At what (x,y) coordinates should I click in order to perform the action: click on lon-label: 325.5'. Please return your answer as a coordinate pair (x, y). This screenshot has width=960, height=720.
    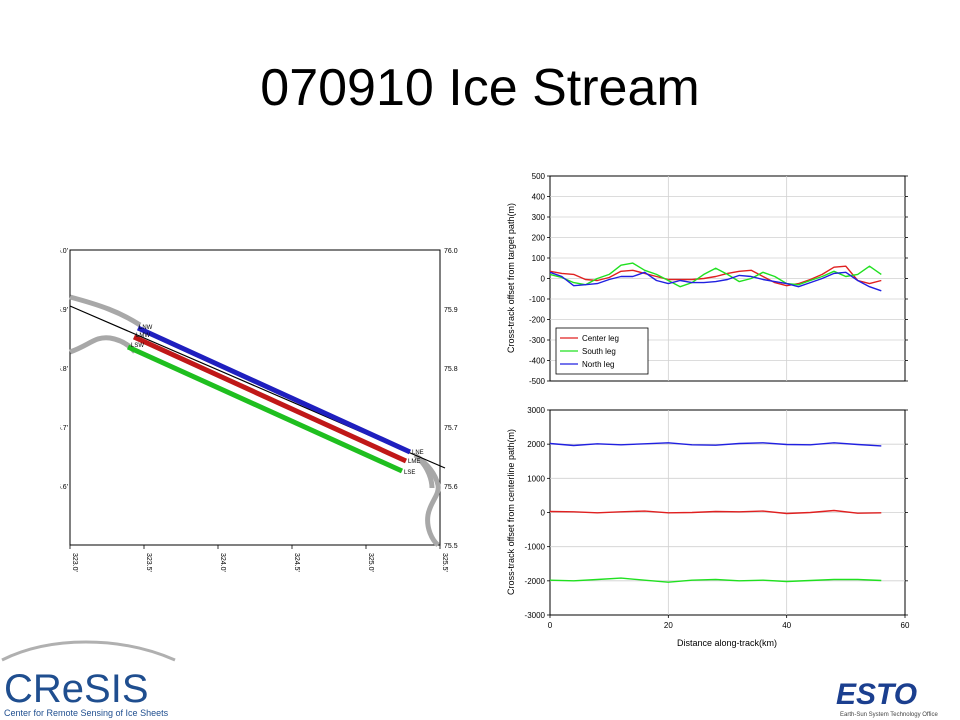
    Looking at the image, I should click on (444, 562).